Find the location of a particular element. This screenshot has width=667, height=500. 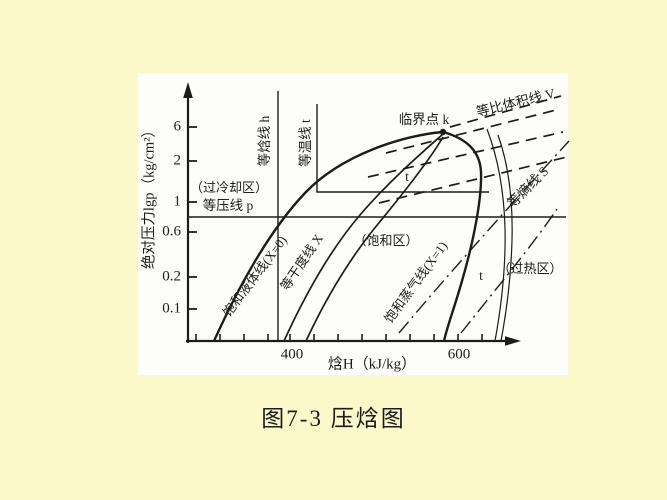

y-axis-title: 绝对压力lgp（kg/cm²） is located at coordinates (148, 196).